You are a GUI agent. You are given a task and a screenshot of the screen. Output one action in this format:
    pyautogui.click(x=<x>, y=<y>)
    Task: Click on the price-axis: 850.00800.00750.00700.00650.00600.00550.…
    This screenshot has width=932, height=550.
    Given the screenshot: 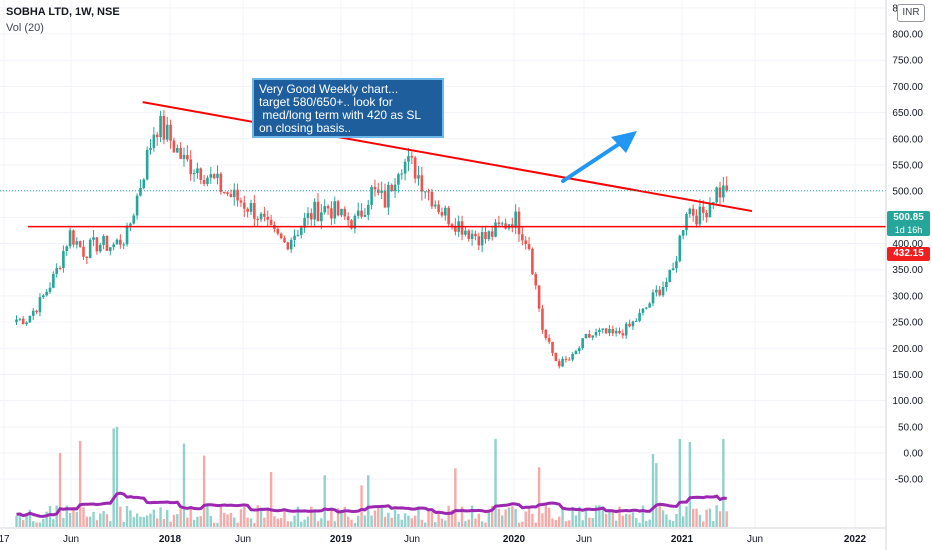 What is the action you would take?
    pyautogui.click(x=907, y=244)
    